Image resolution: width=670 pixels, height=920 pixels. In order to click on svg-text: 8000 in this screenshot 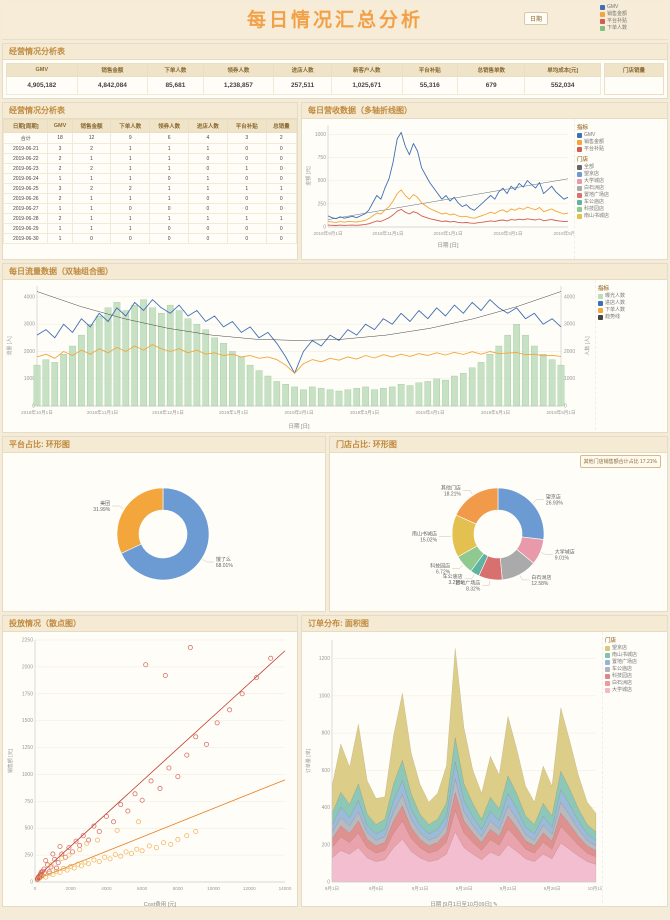, I will do `click(178, 888)`.